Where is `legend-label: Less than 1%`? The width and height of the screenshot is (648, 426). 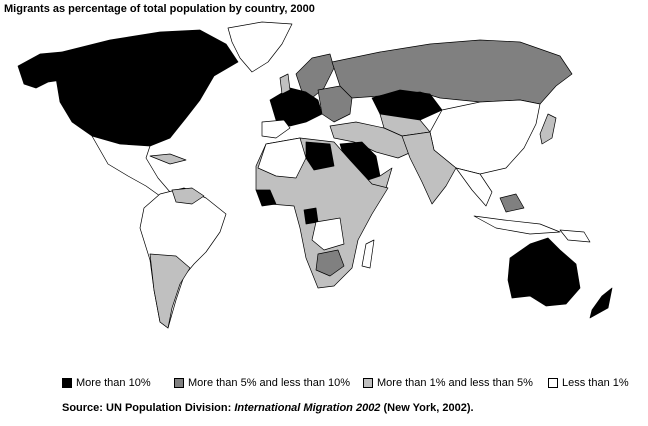 legend-label: Less than 1% is located at coordinates (595, 383).